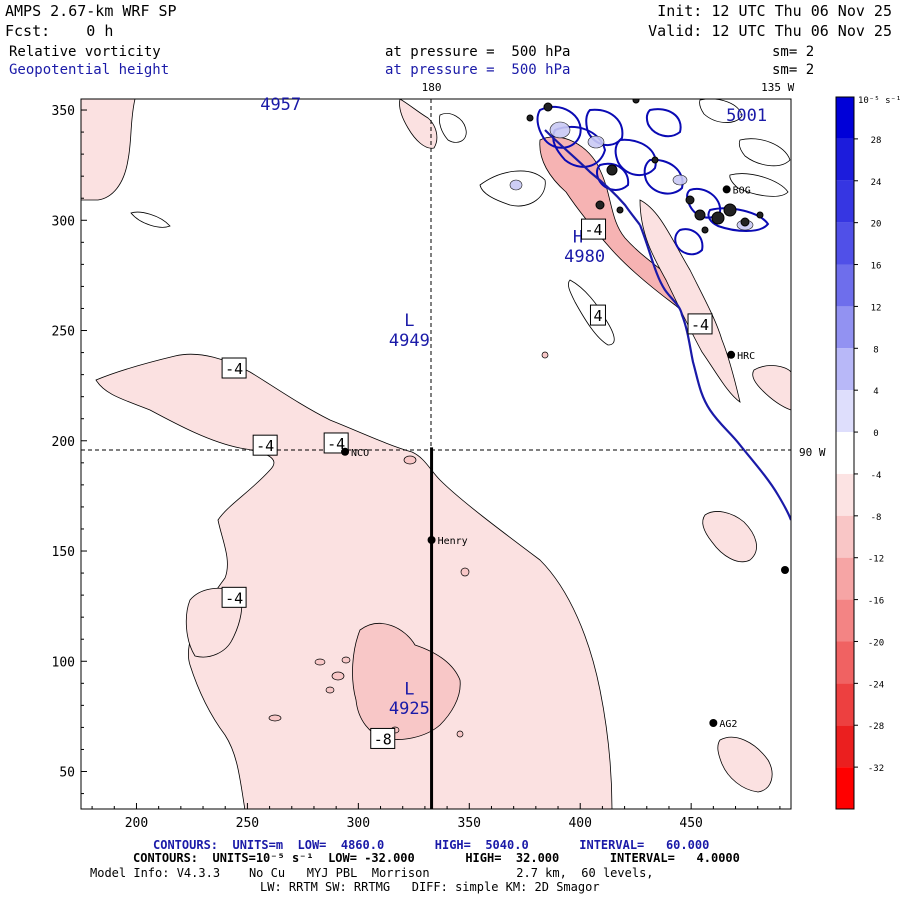  I want to click on vorticity-label: 4, so click(597, 315).